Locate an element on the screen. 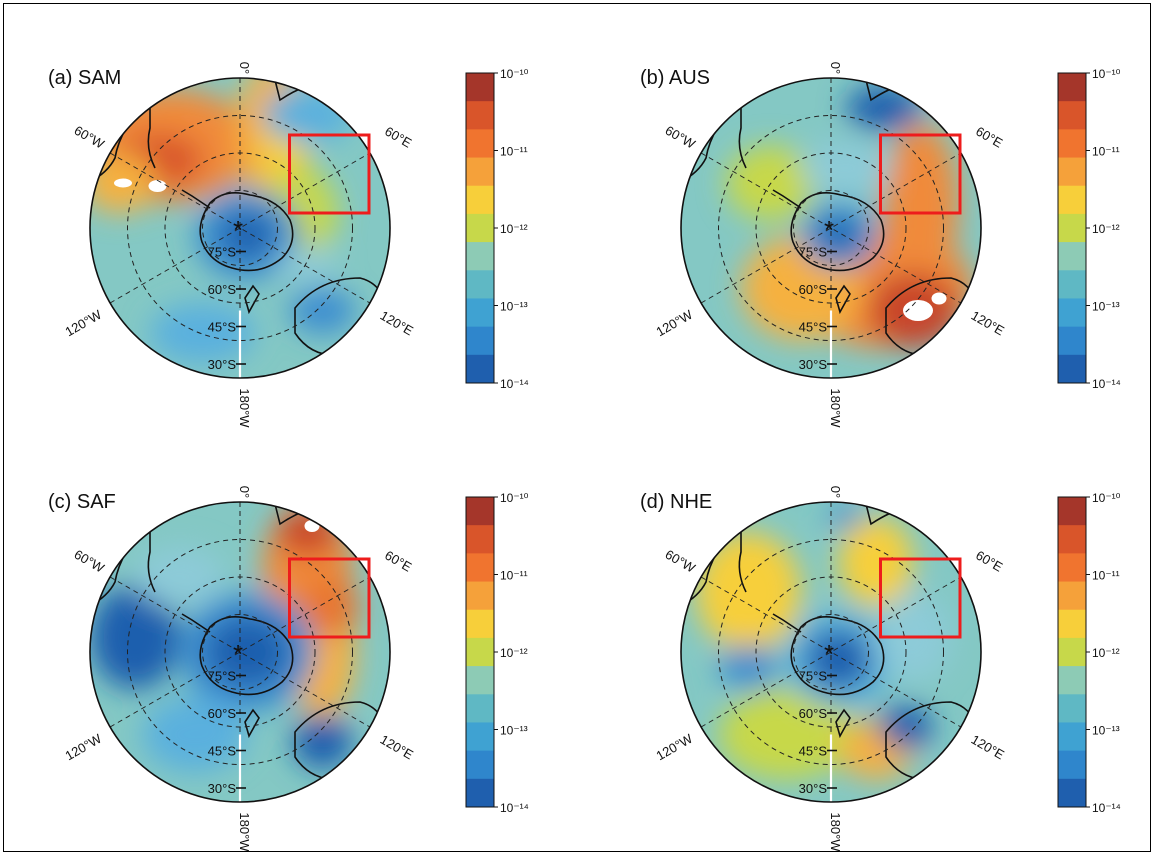 The height and width of the screenshot is (855, 1155). colorbar-tick-label: 10⁻¹² is located at coordinates (514, 653).